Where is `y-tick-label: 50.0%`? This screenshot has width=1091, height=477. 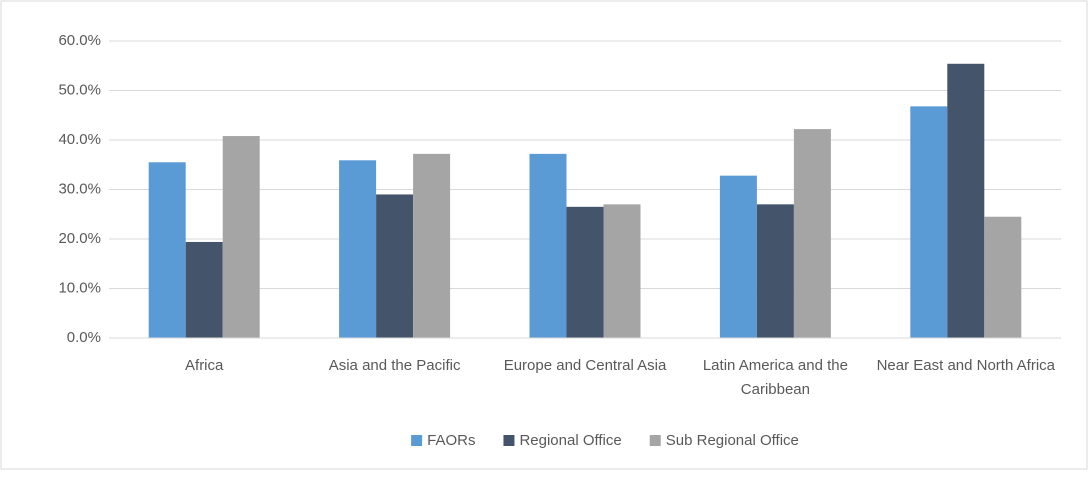
y-tick-label: 50.0% is located at coordinates (79, 89).